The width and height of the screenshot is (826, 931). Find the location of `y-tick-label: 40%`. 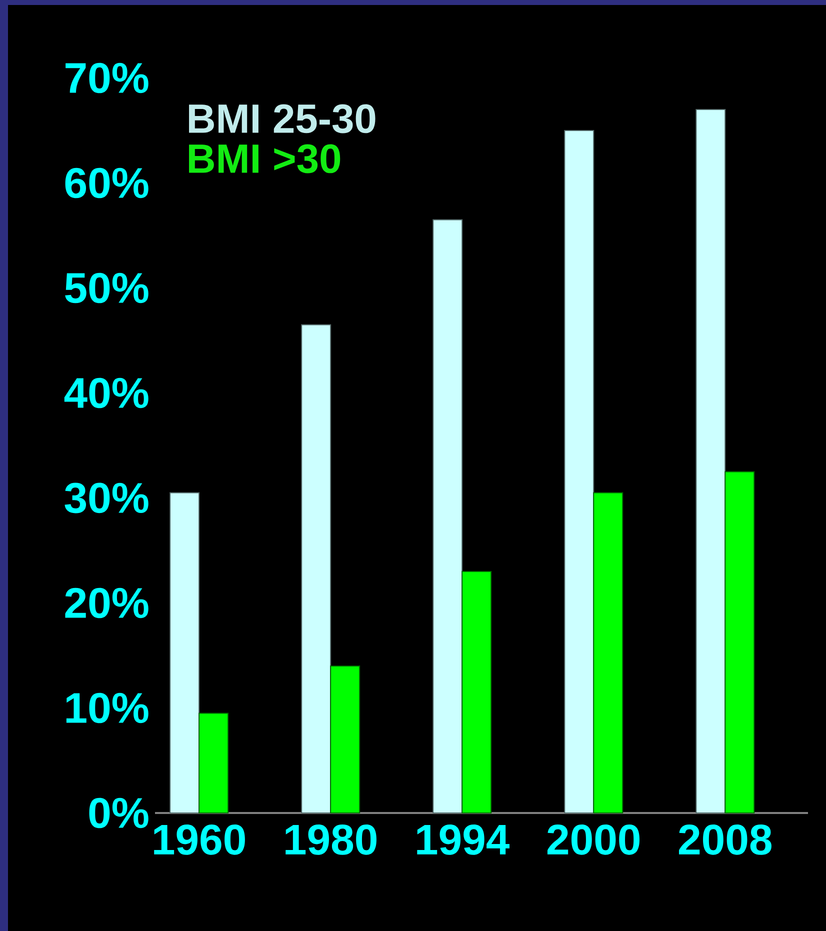

y-tick-label: 40% is located at coordinates (106, 393).